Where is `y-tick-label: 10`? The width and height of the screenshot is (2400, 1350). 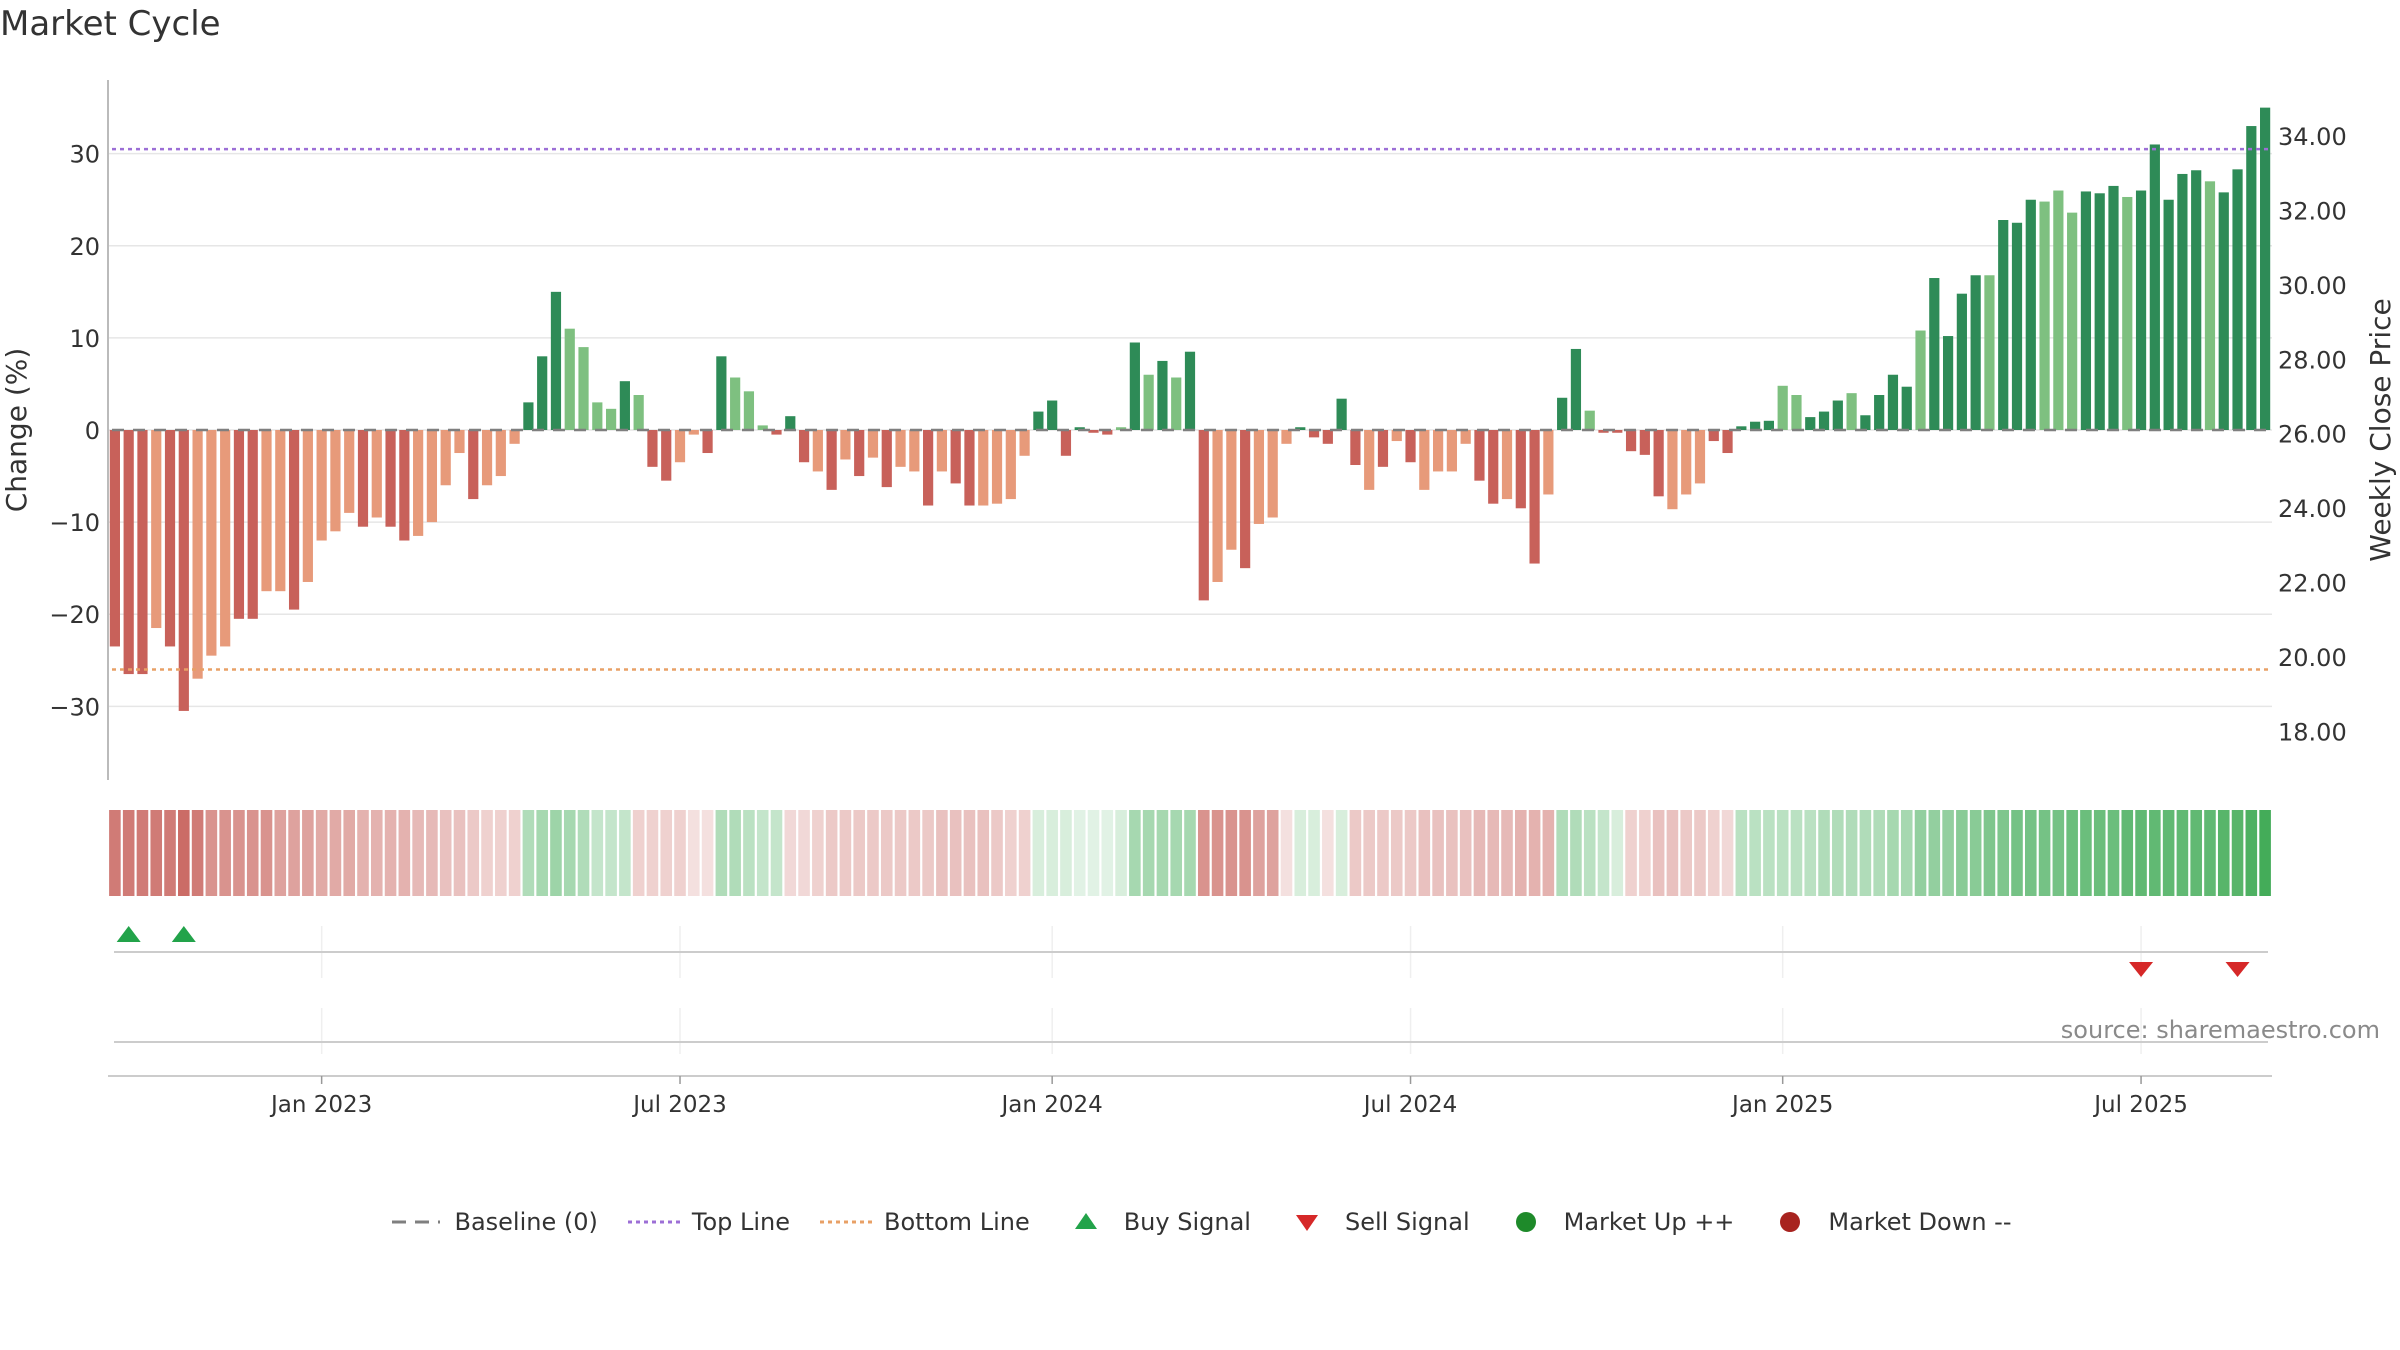
y-tick-label: 10 is located at coordinates (84, 339).